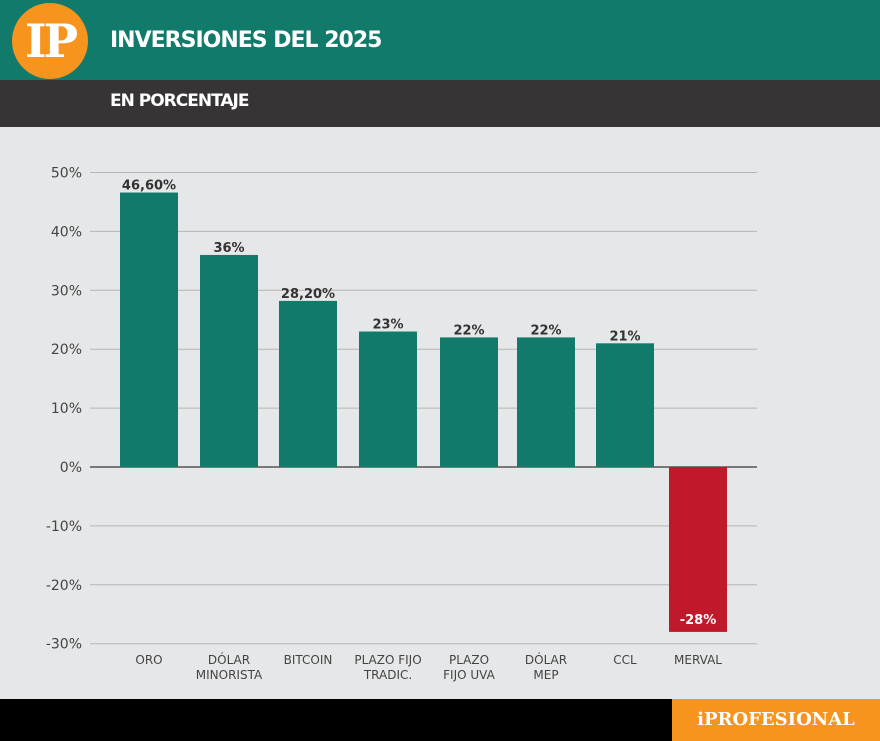 The height and width of the screenshot is (741, 880). I want to click on data-label: 23%, so click(387, 325).